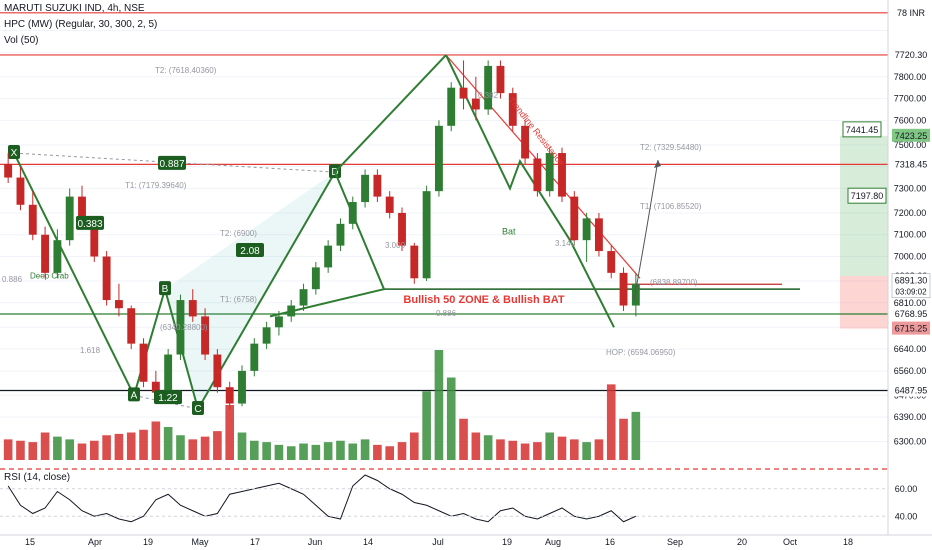 This screenshot has width=932, height=550. What do you see at coordinates (911, 13) in the screenshot?
I see `price-level-tag: 78 INR` at bounding box center [911, 13].